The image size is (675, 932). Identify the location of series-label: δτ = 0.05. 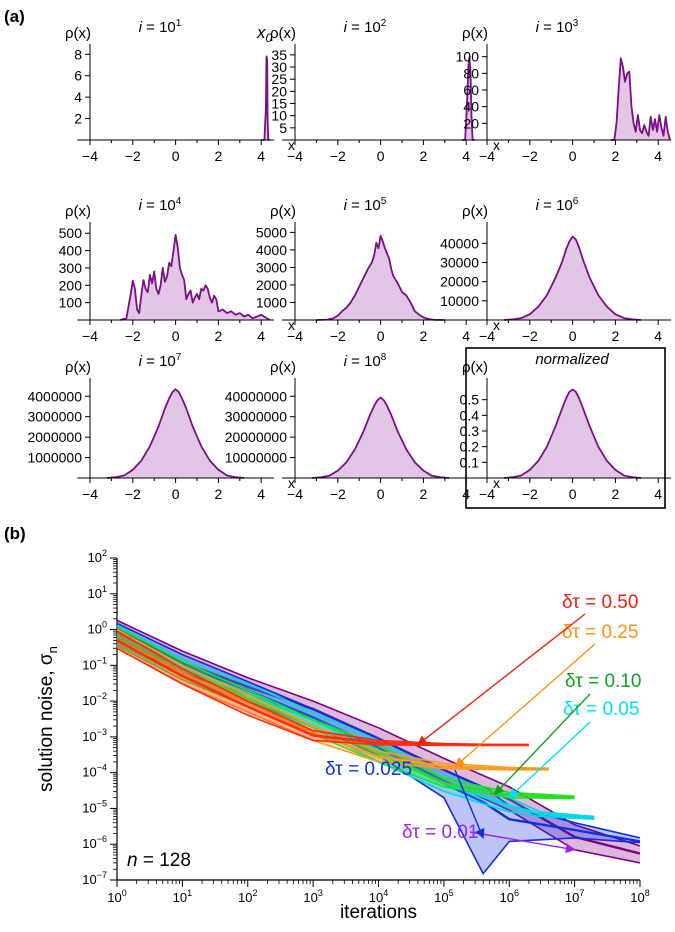
(601, 709).